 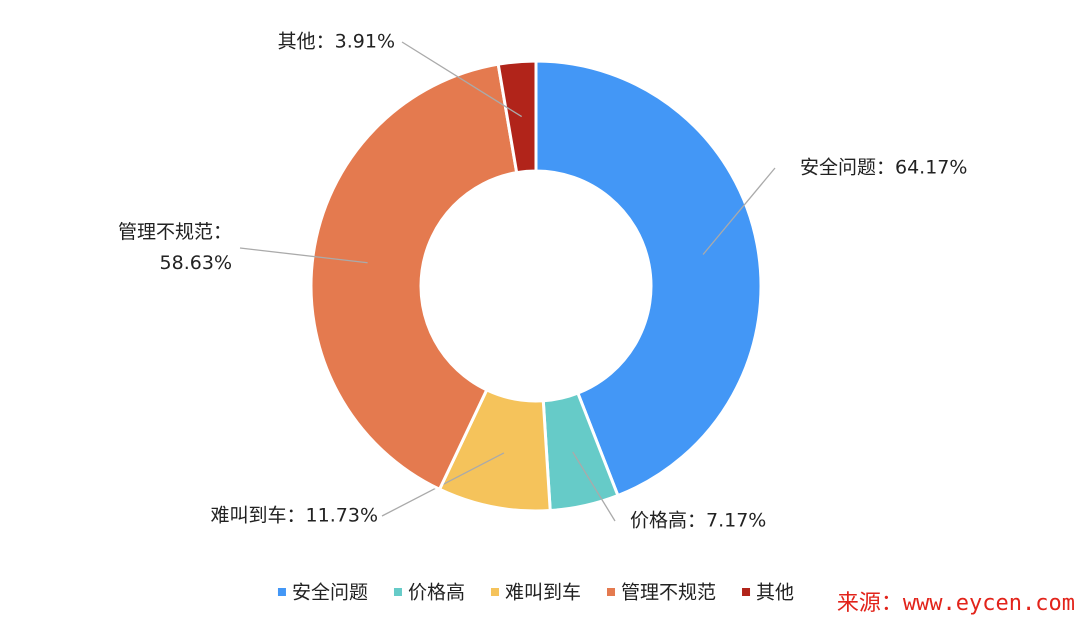 What do you see at coordinates (175, 247) in the screenshot?
I see `data-label: 管理不规范： 58.63%` at bounding box center [175, 247].